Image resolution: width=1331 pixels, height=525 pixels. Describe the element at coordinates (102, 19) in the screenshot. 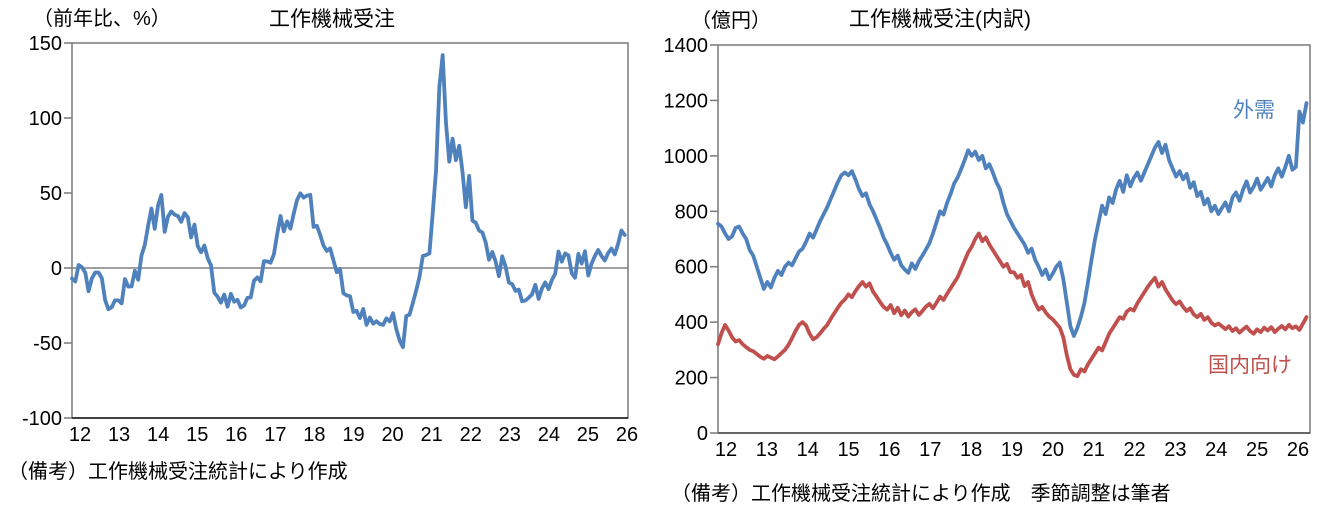

I see `left-y-axis-unit-label: （前年比、%）` at that location.